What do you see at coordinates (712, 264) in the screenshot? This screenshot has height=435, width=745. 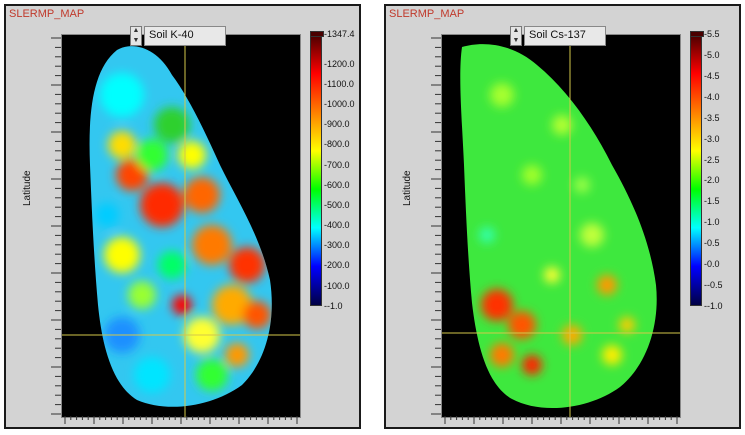 I see `scale-label: -0.0` at bounding box center [712, 264].